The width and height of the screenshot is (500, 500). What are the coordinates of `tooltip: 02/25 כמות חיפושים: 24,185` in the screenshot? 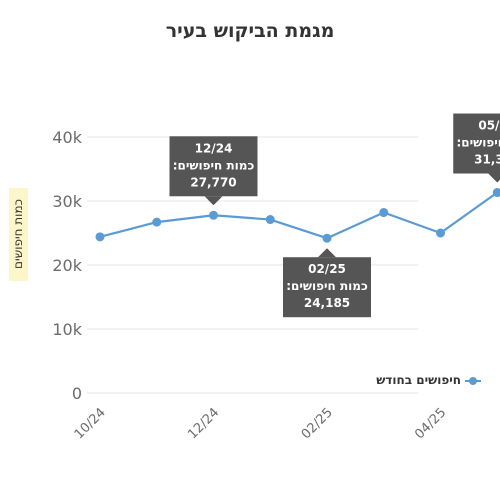 It's located at (327, 283).